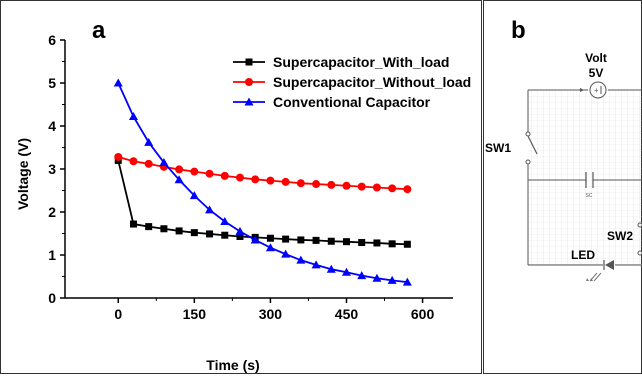  Describe the element at coordinates (52, 126) in the screenshot. I see `y-tick-label: 4` at that location.